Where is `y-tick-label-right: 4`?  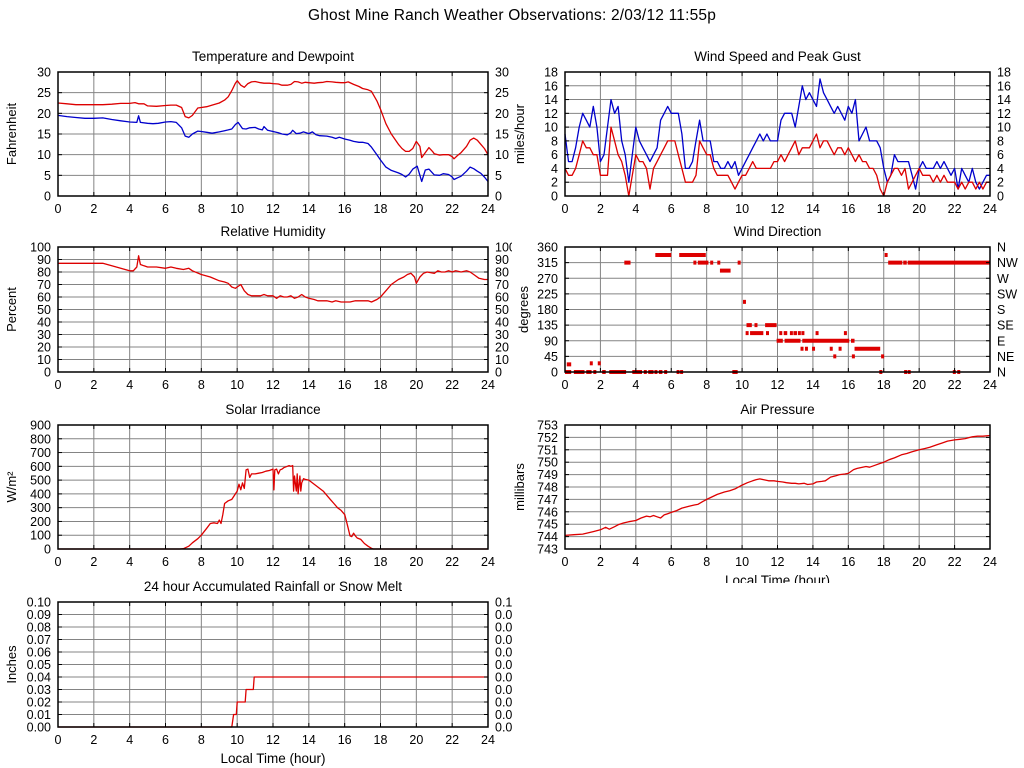
y-tick-label-right: 4 is located at coordinates (1000, 169).